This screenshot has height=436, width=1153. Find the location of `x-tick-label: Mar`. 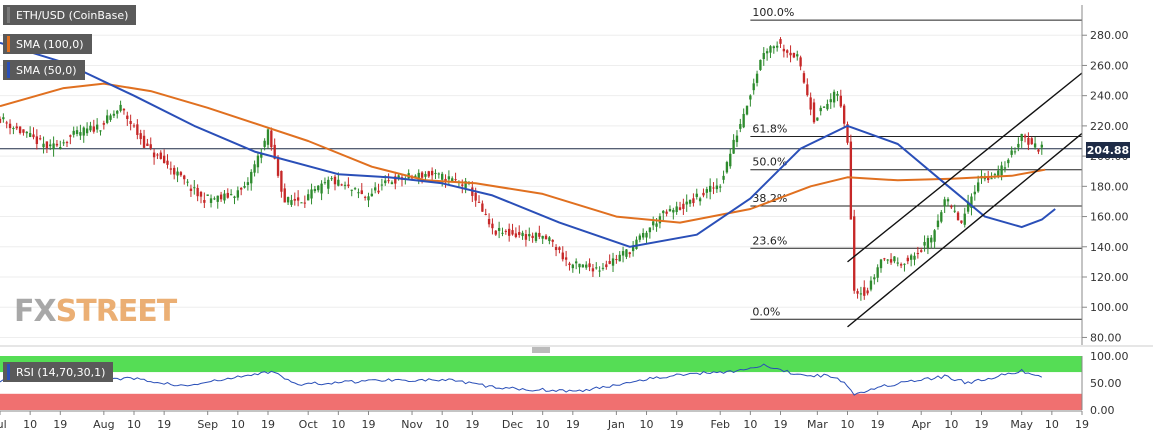

x-tick-label: Mar is located at coordinates (817, 424).